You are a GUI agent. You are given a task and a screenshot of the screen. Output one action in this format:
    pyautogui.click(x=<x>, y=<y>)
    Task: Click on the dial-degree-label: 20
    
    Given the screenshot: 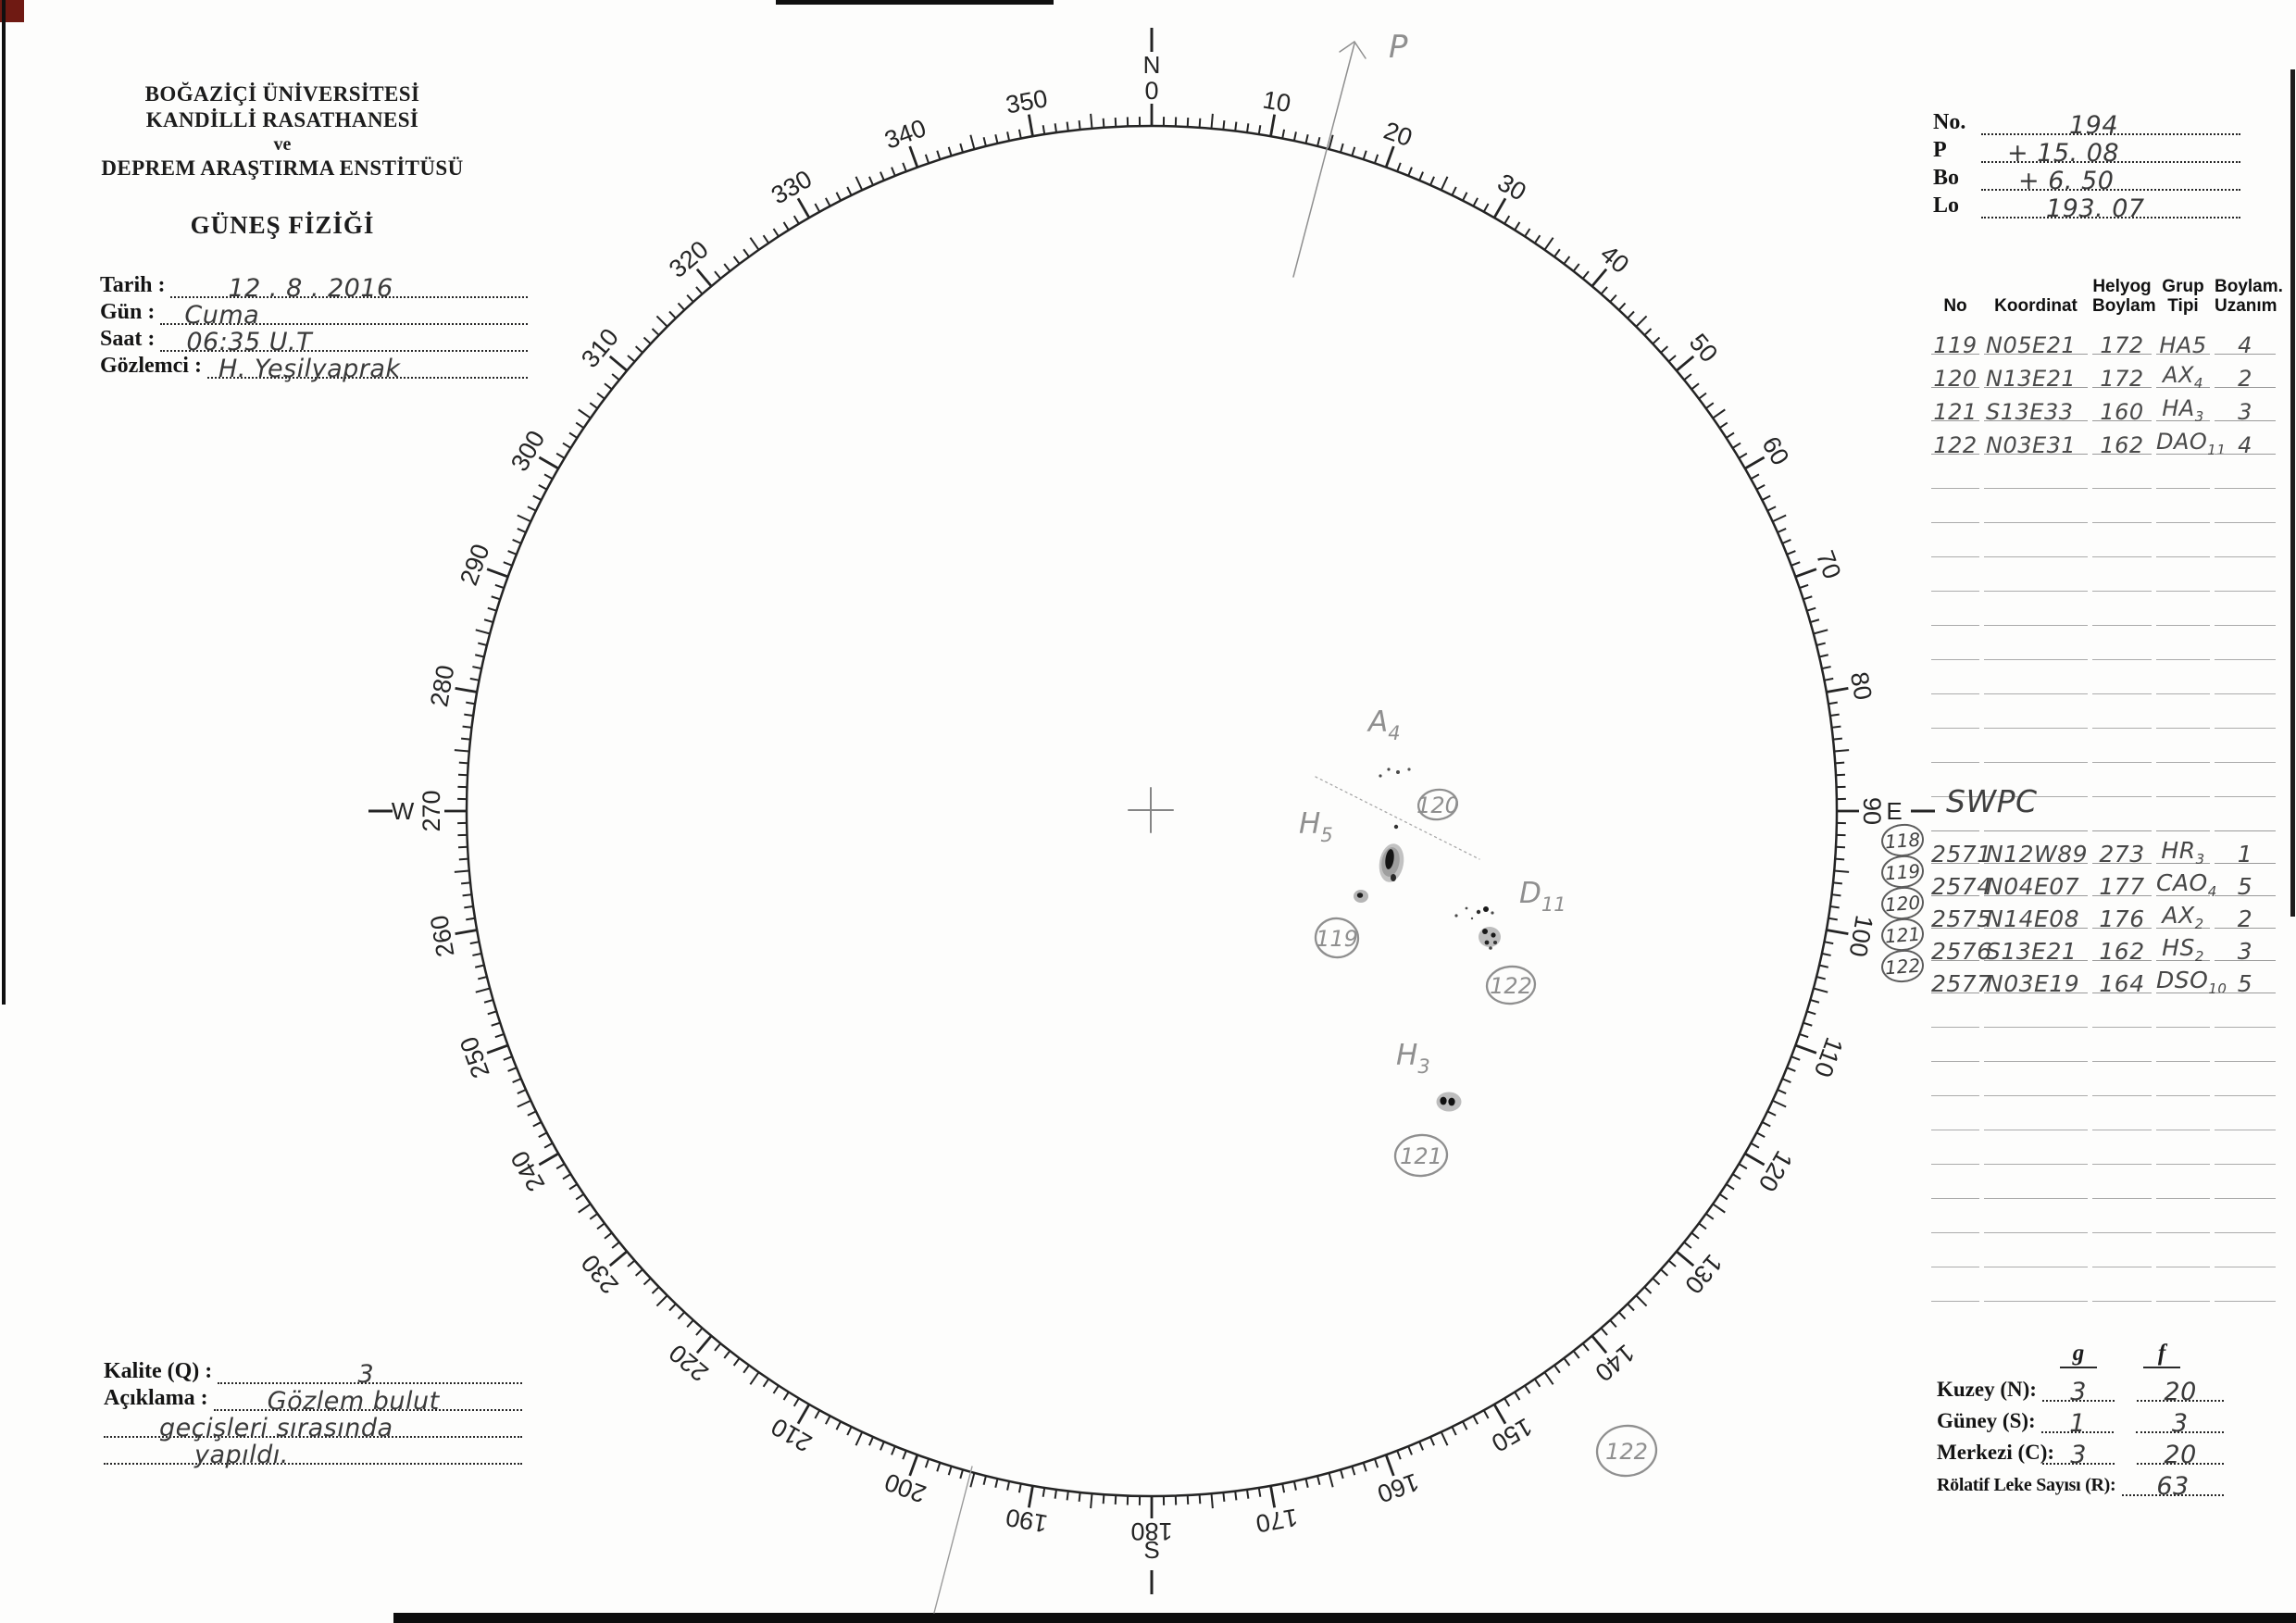 What is the action you would take?
    pyautogui.click(x=1398, y=134)
    